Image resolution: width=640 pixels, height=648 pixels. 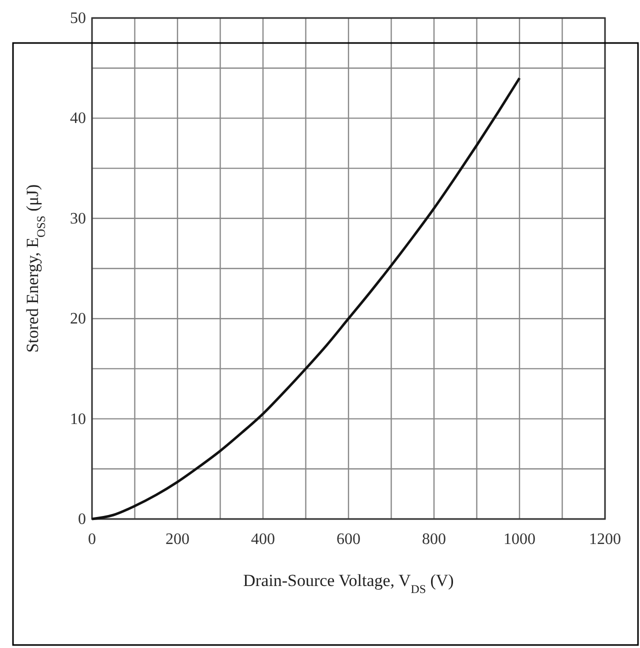 What do you see at coordinates (78, 119) in the screenshot?
I see `y-tick-label: 40` at bounding box center [78, 119].